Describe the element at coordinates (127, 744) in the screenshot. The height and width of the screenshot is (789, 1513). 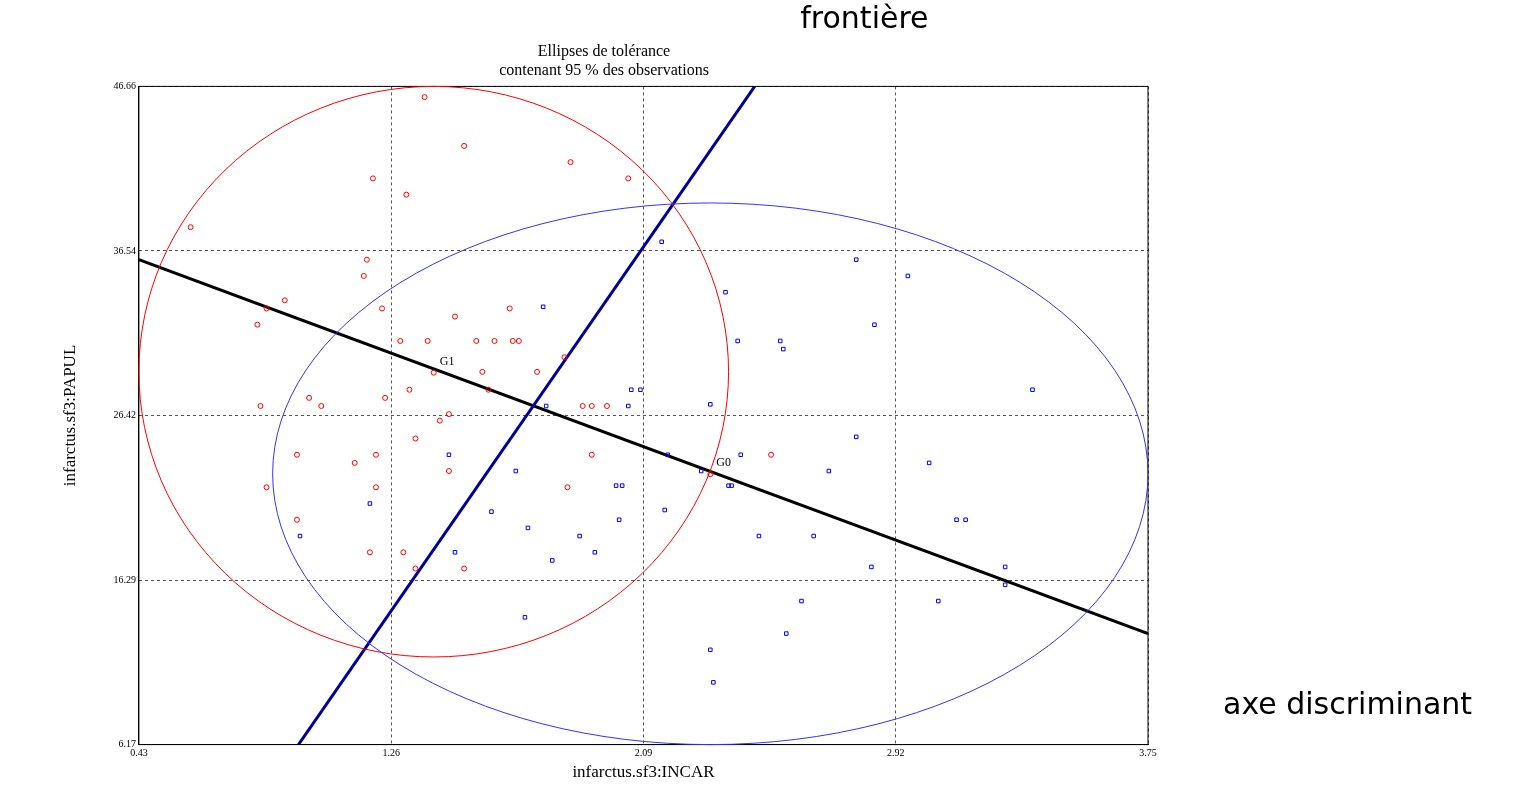
I see `y-tick-label: 6.17` at that location.